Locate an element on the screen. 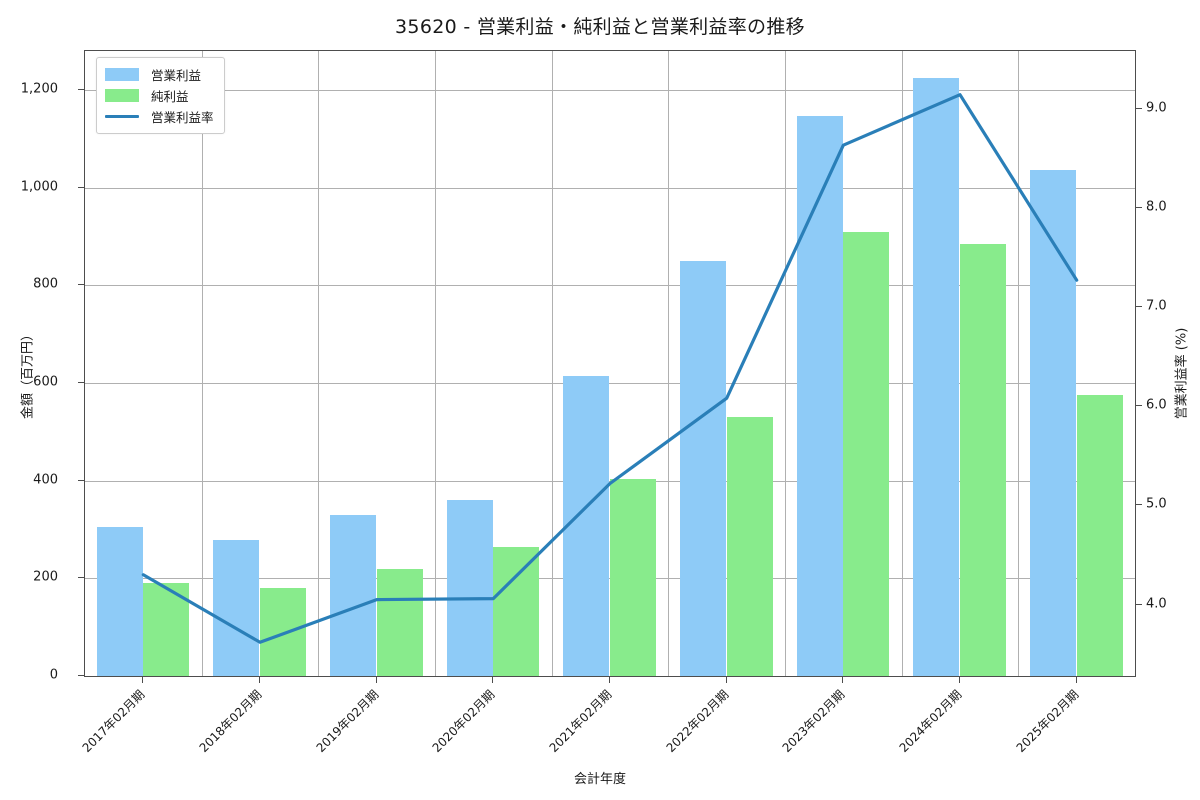 This screenshot has height=800, width=1200. y-axis-left-tick-label: 200 is located at coordinates (45, 577).